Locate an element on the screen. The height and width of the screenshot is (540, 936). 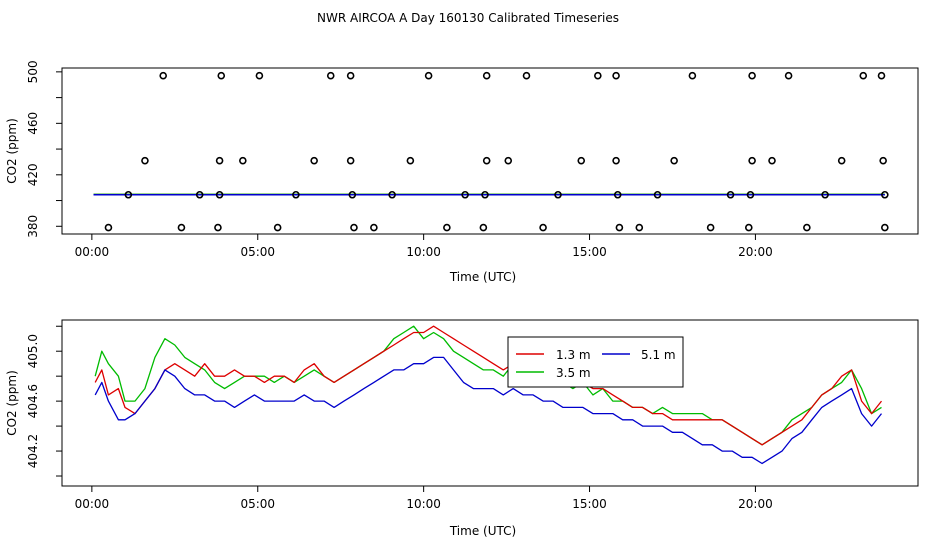
top-y-tick-label: 460 is located at coordinates (33, 123).